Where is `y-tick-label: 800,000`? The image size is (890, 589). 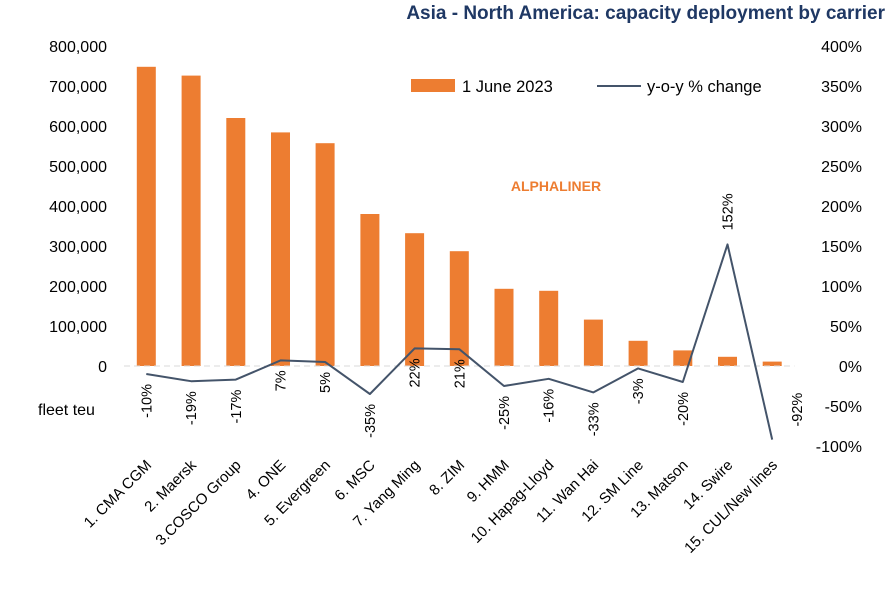
y-tick-label: 800,000 is located at coordinates (78, 47).